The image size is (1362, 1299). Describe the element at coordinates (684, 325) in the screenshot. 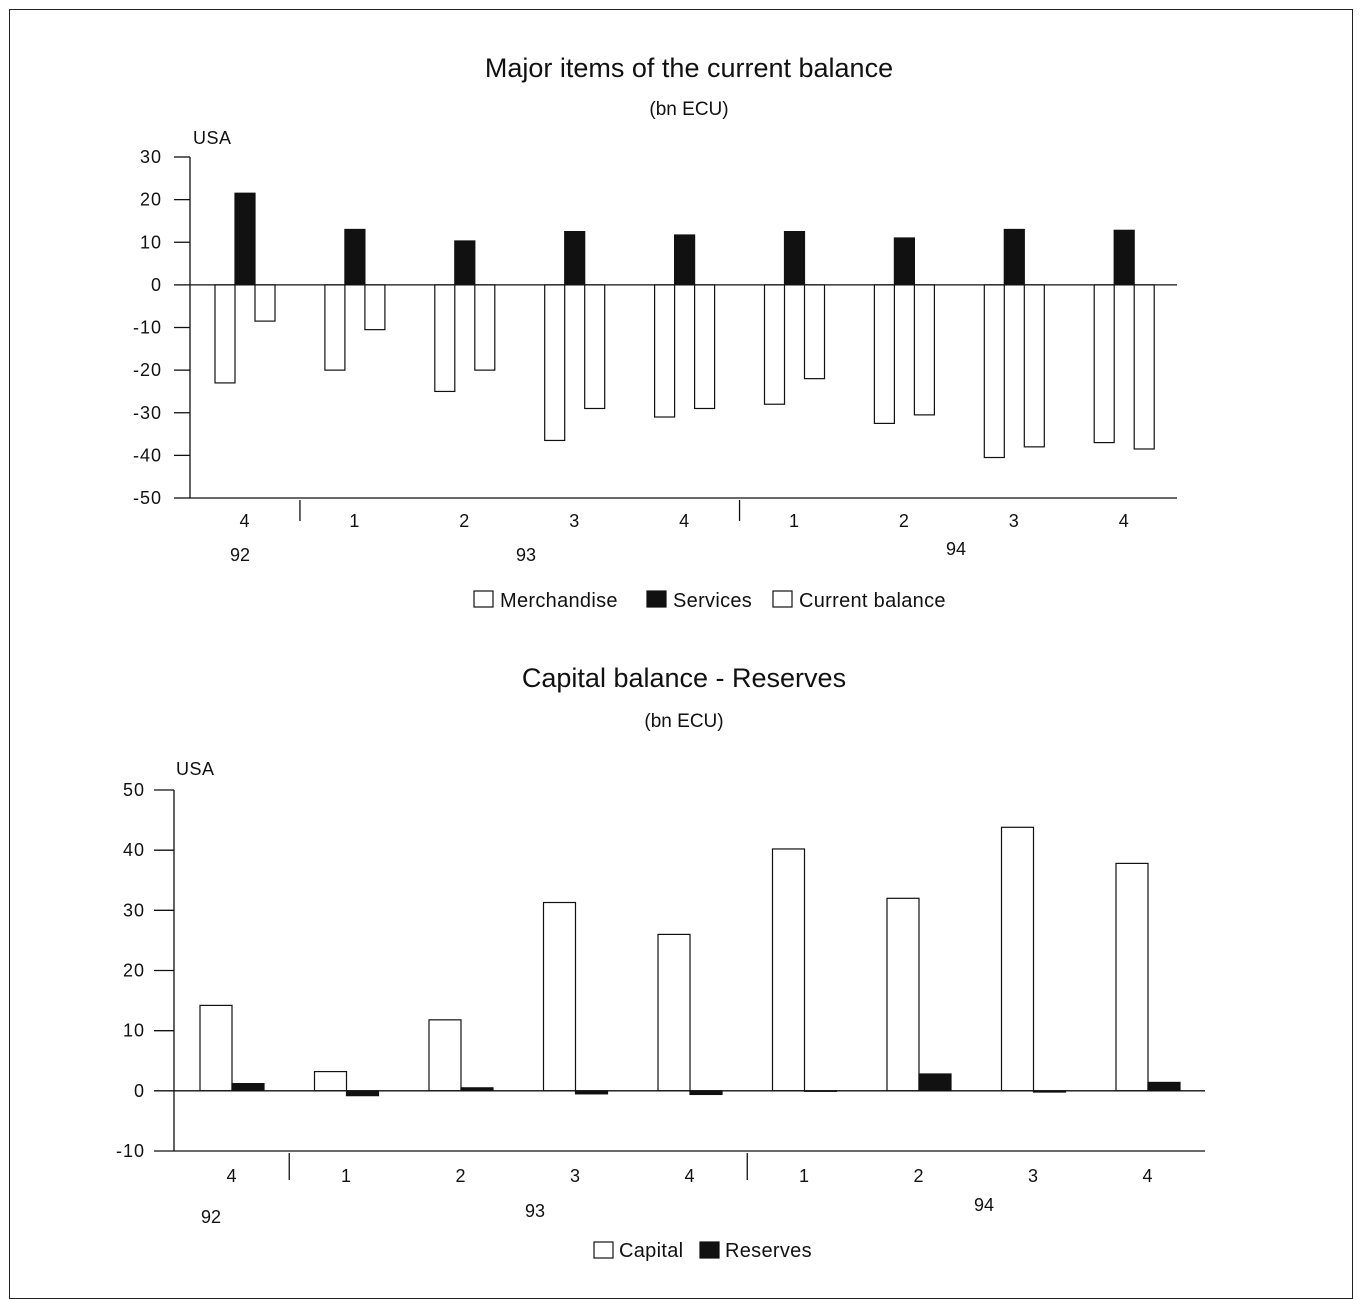

I see `chart1-bars` at that location.